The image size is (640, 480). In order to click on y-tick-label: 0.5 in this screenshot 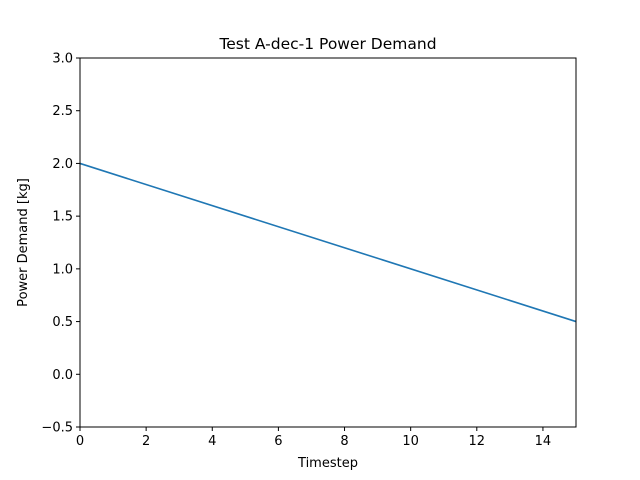, I will do `click(62, 322)`.